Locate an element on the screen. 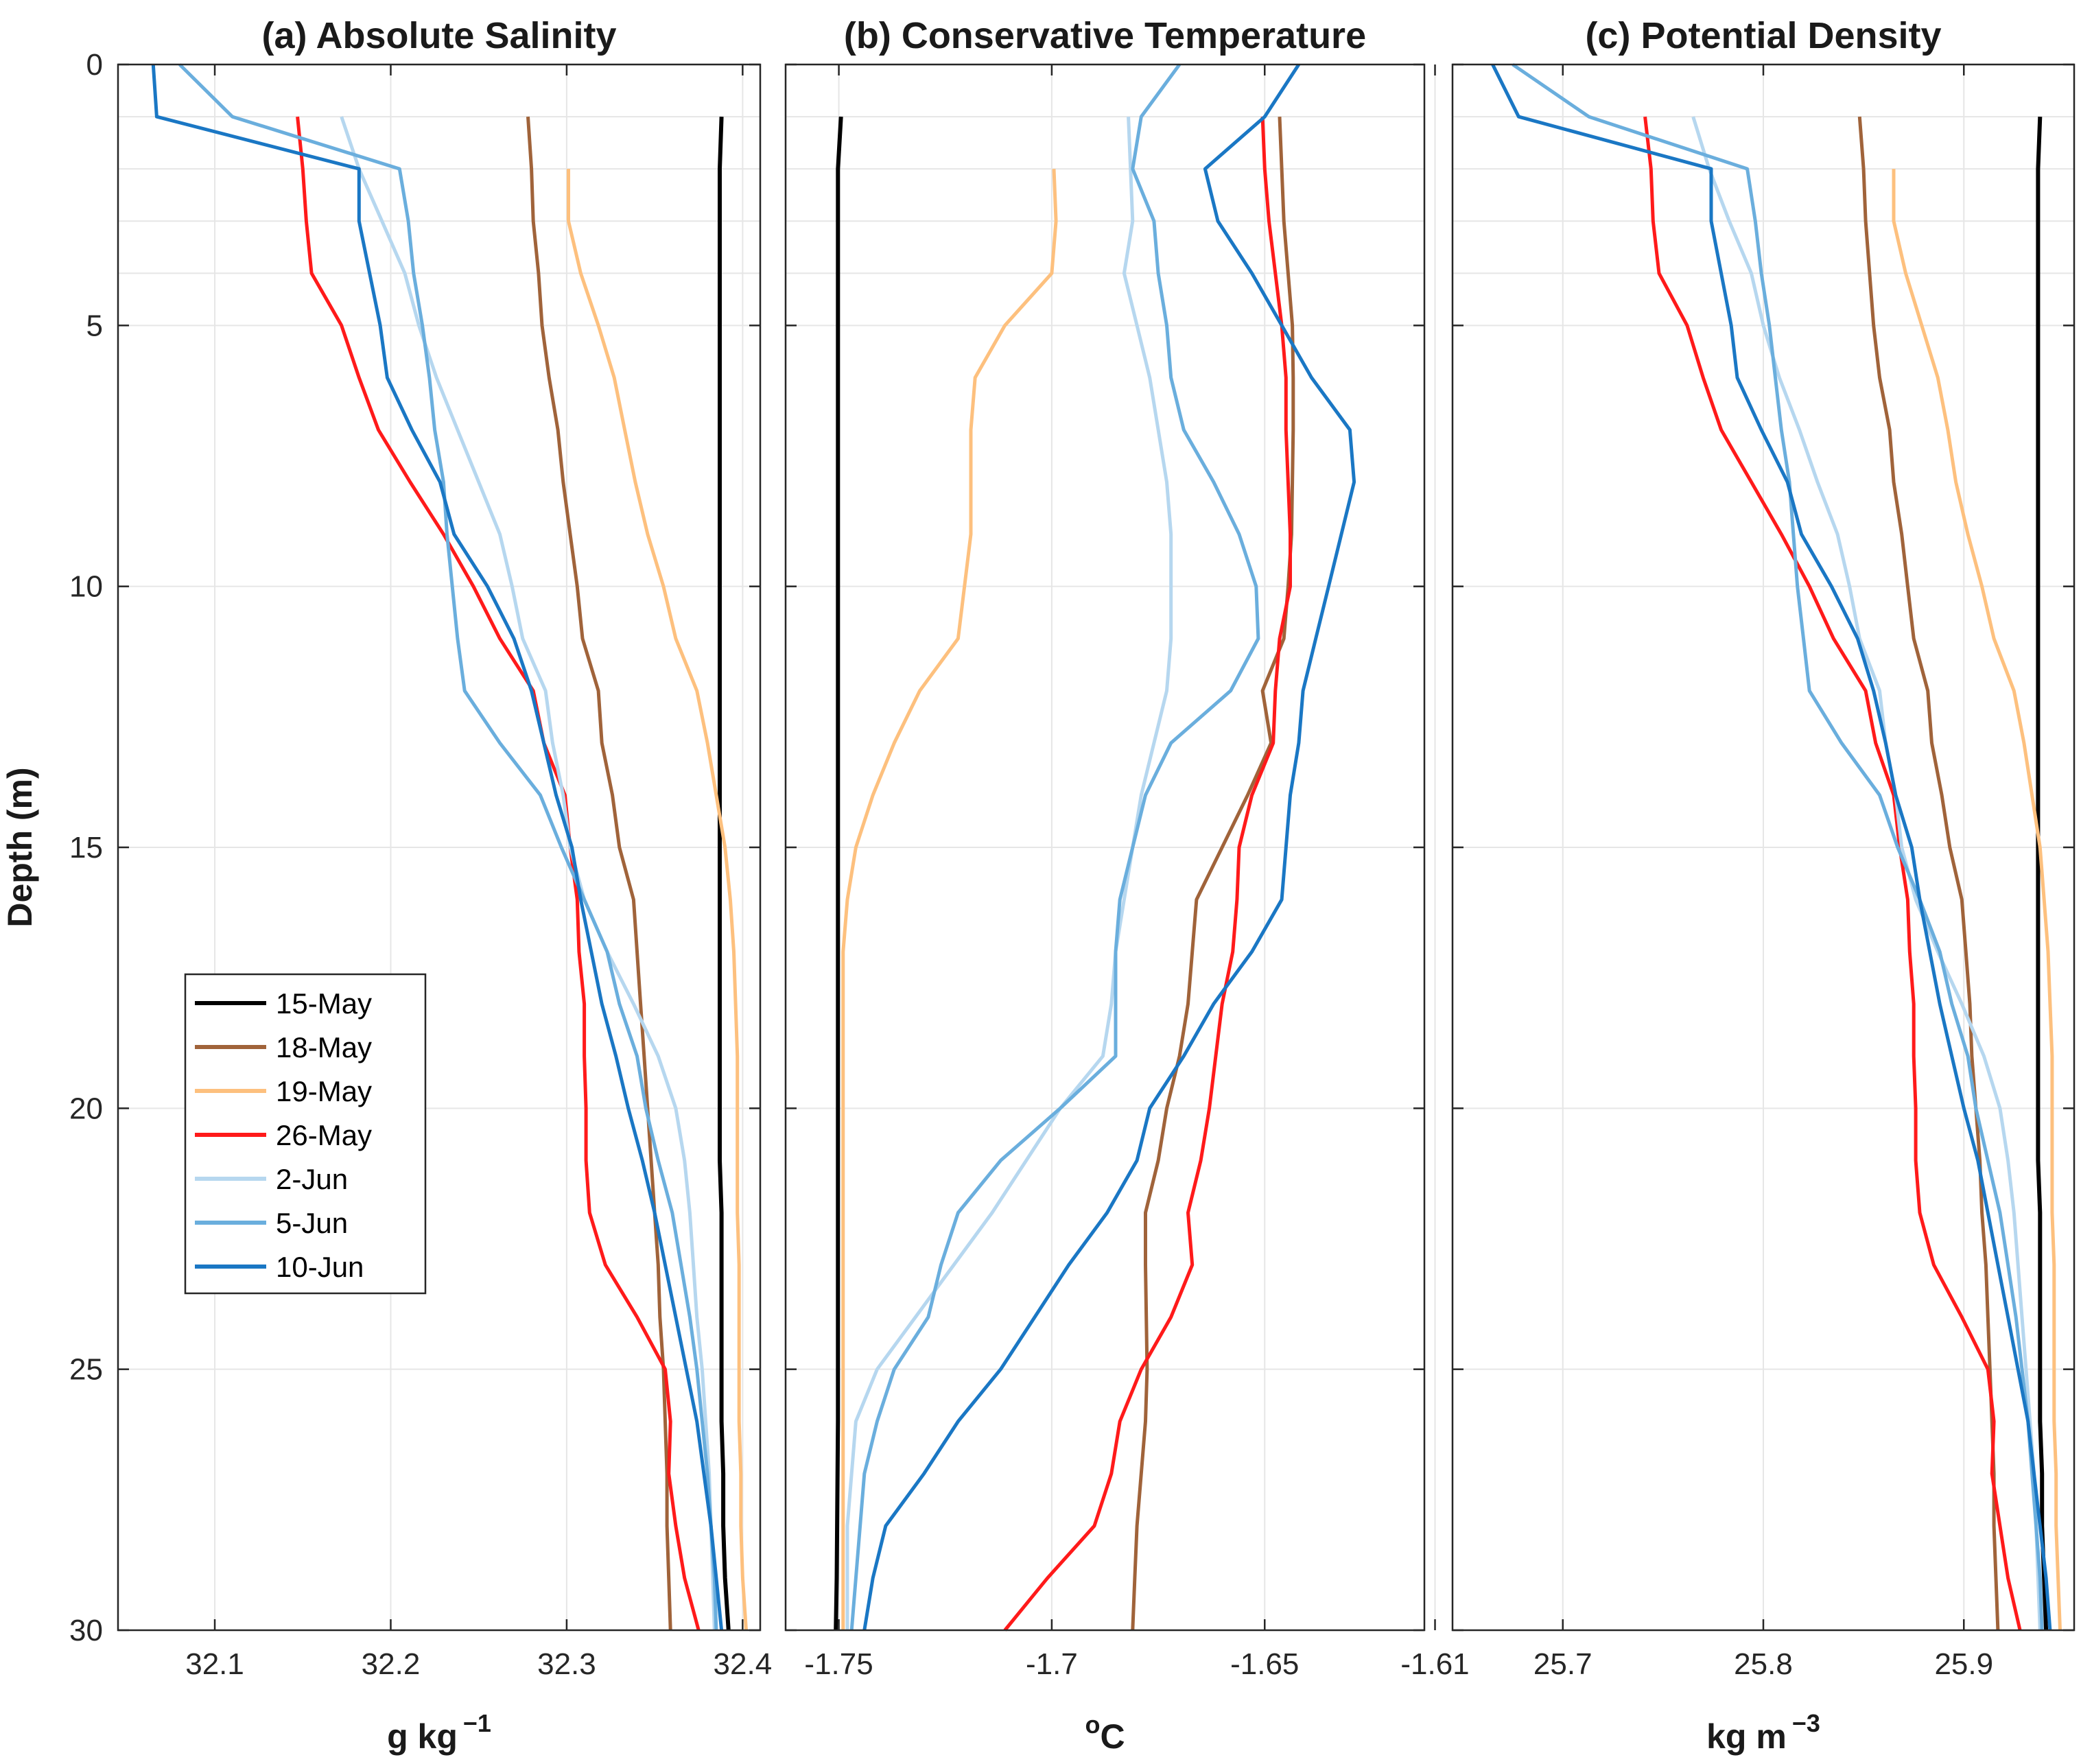 This screenshot has height=1764, width=2081. x-axis-label-sup: −1 is located at coordinates (477, 1723).